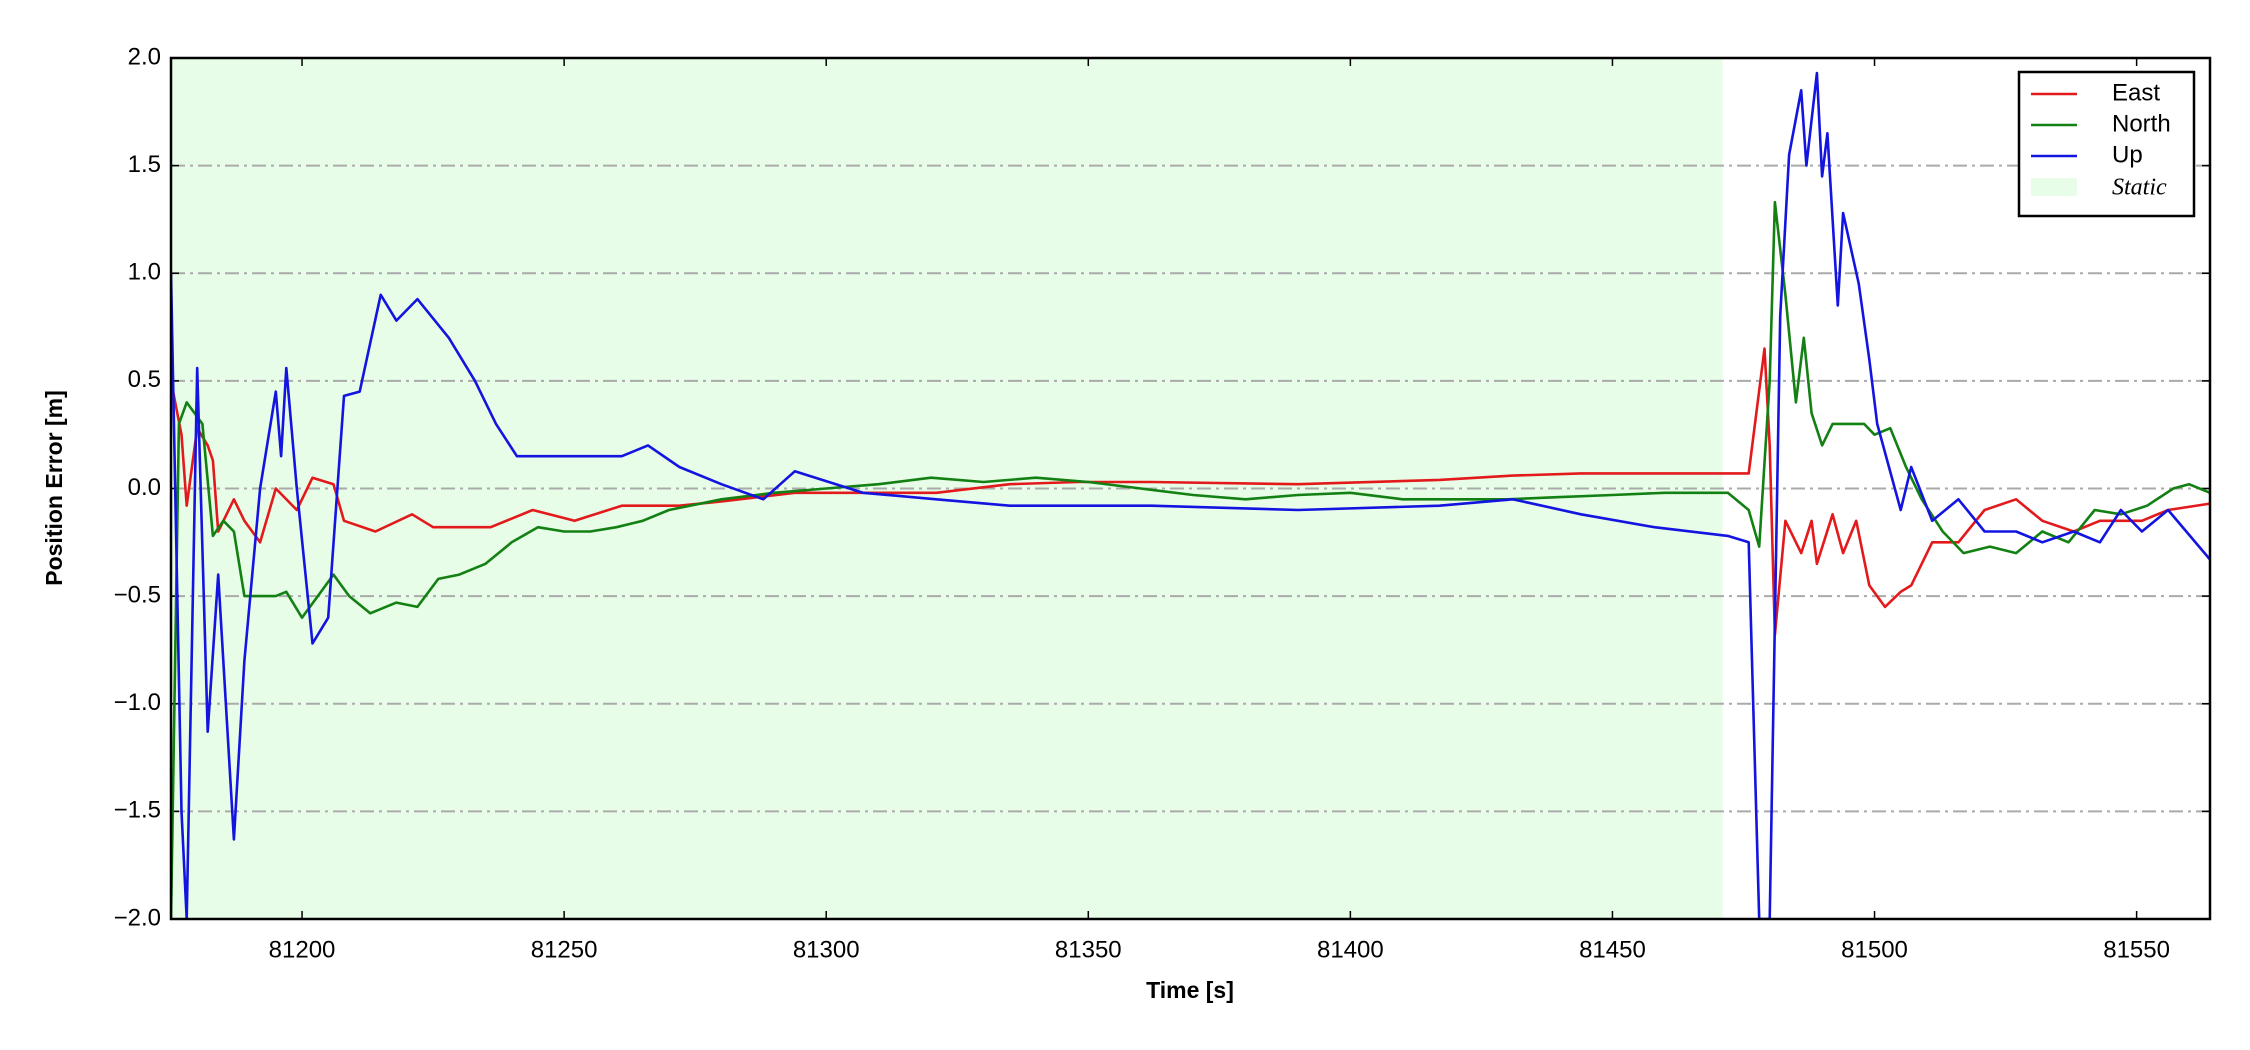  What do you see at coordinates (2127, 154) in the screenshot?
I see `legend-label: Up` at bounding box center [2127, 154].